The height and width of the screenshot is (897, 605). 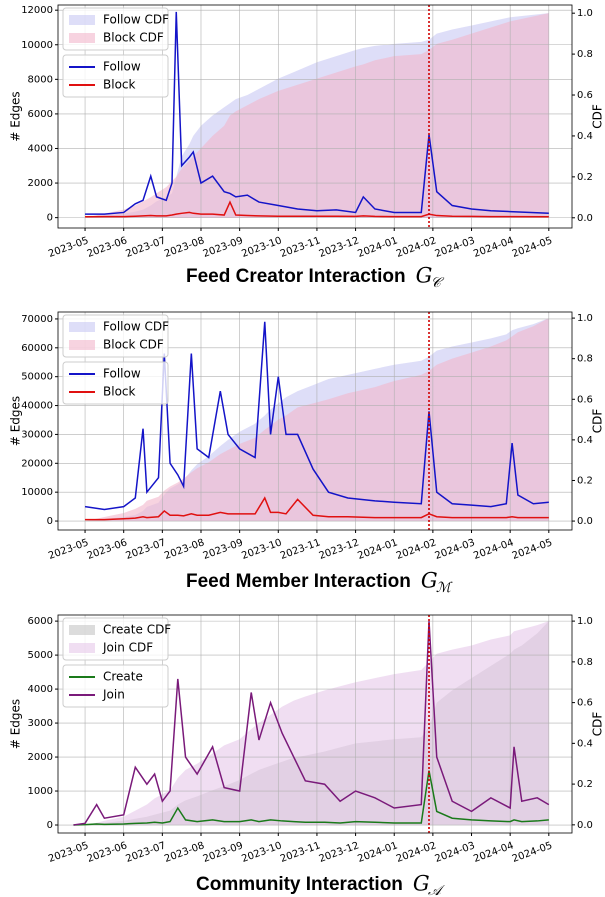 I want to click on chart-title: Feed Member Interaction, so click(x=298, y=581).